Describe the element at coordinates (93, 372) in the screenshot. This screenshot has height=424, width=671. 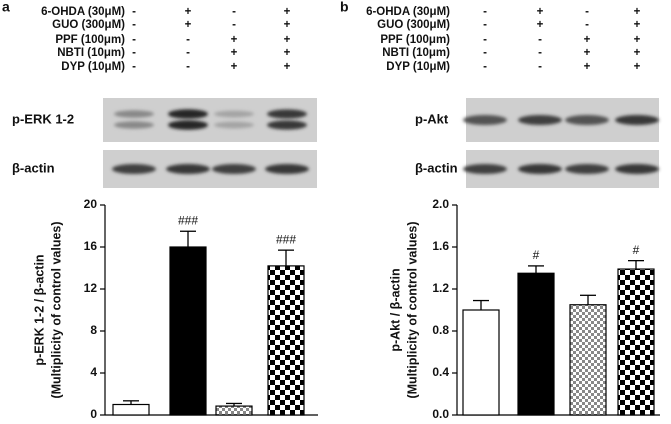
I see `y-tick-label: 4` at that location.